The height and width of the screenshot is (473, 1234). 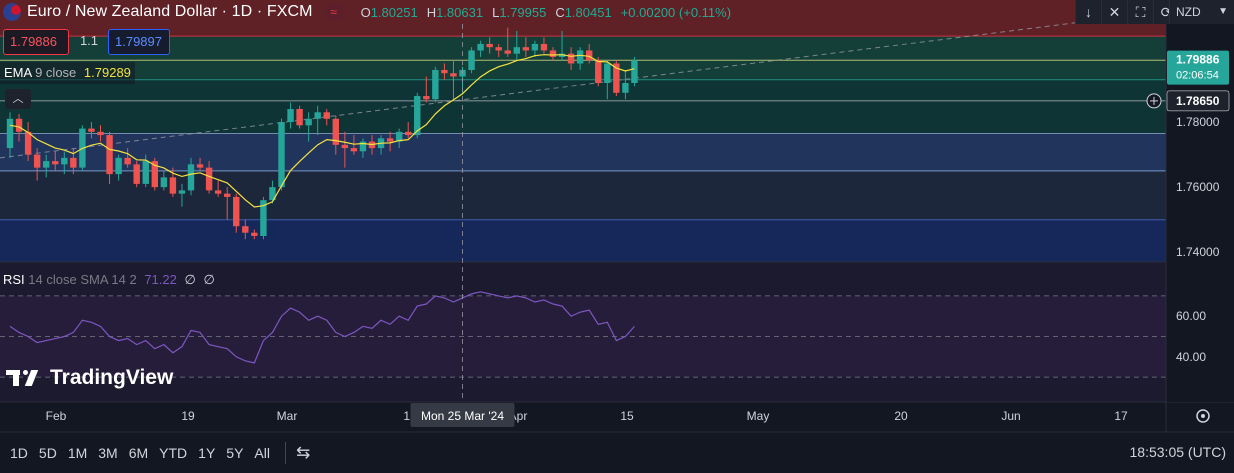 What do you see at coordinates (1201, 12) in the screenshot?
I see `currency-select: NZD ▼` at bounding box center [1201, 12].